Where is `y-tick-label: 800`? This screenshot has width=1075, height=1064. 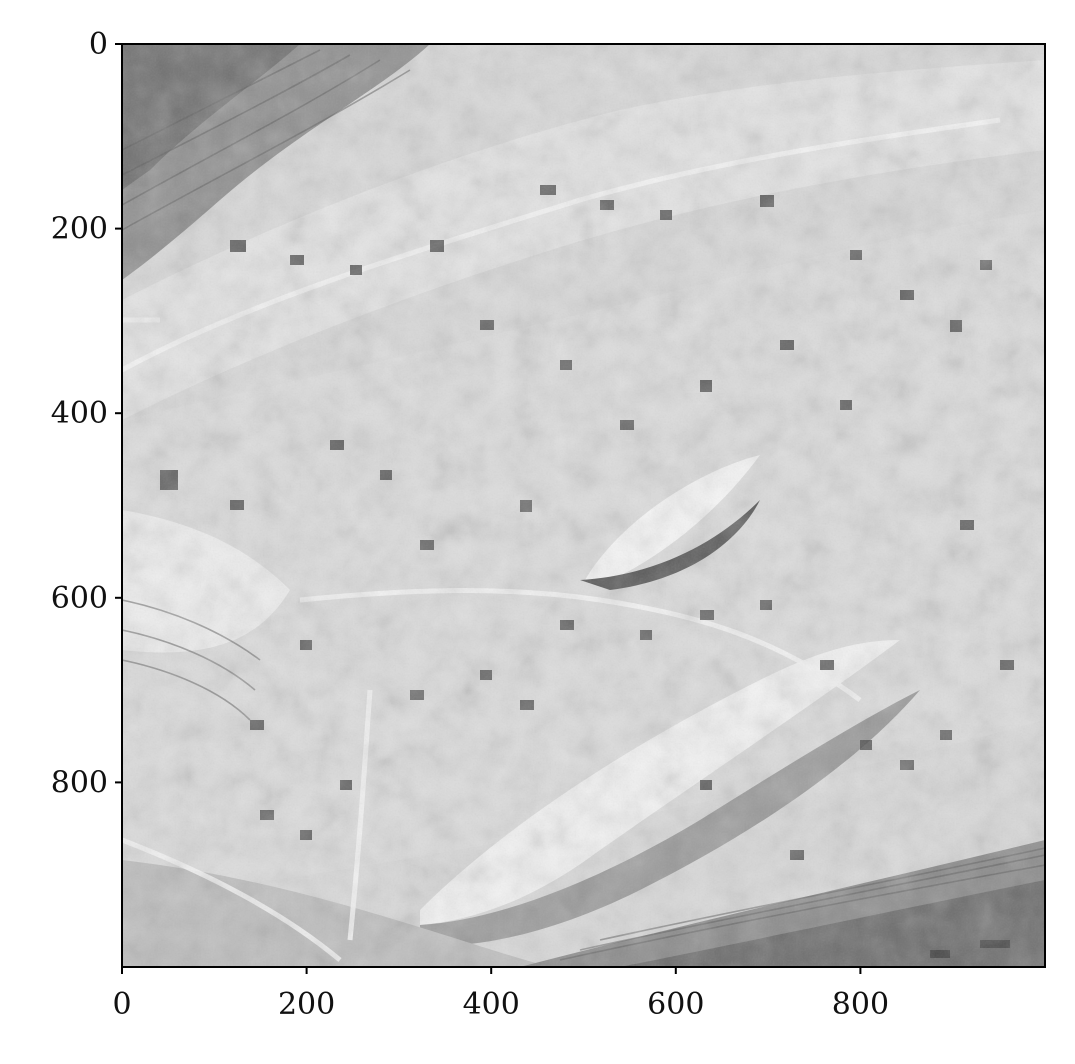 y-tick-label: 800 is located at coordinates (79, 782).